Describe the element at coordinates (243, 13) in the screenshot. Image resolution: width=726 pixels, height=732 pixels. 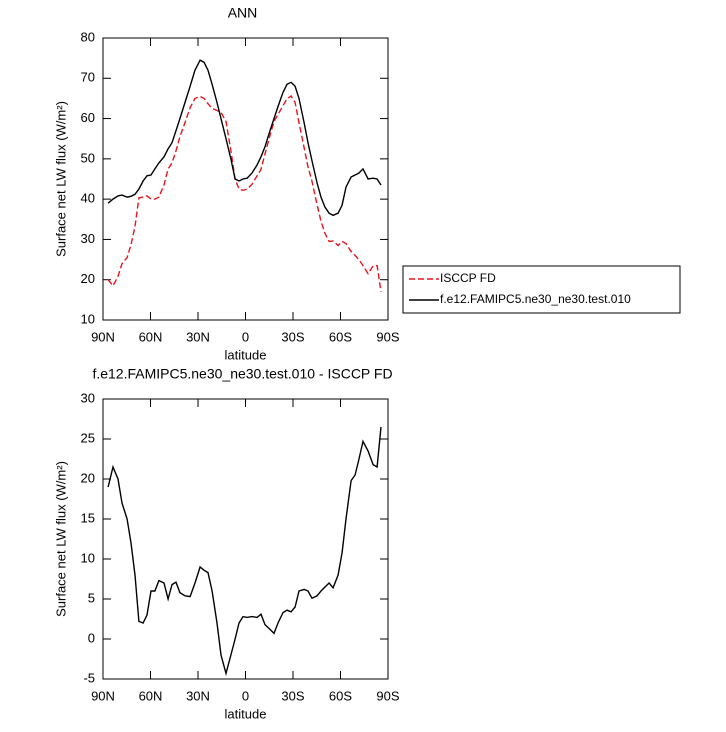
I see `chart-title: ANN` at that location.